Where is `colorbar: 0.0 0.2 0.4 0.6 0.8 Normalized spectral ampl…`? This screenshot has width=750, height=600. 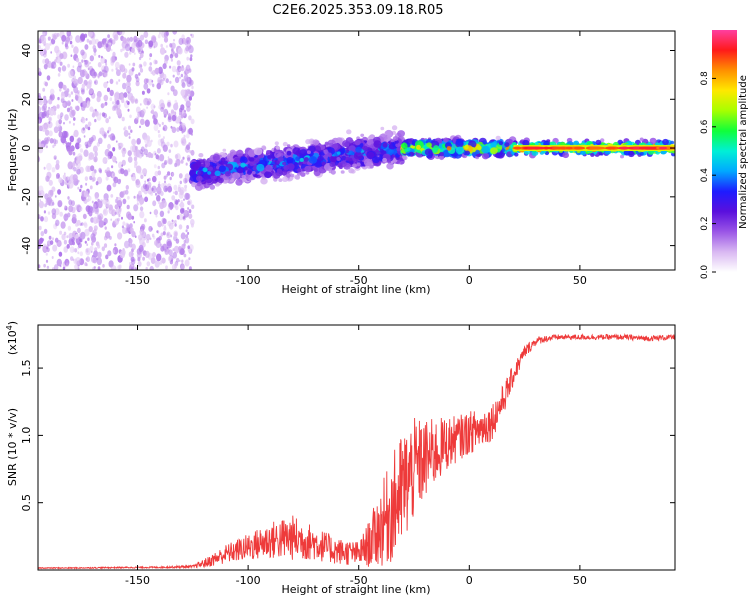 colorbar: 0.0 0.2 0.4 0.6 0.8 Normalized spectral ampl… is located at coordinates (724, 154).